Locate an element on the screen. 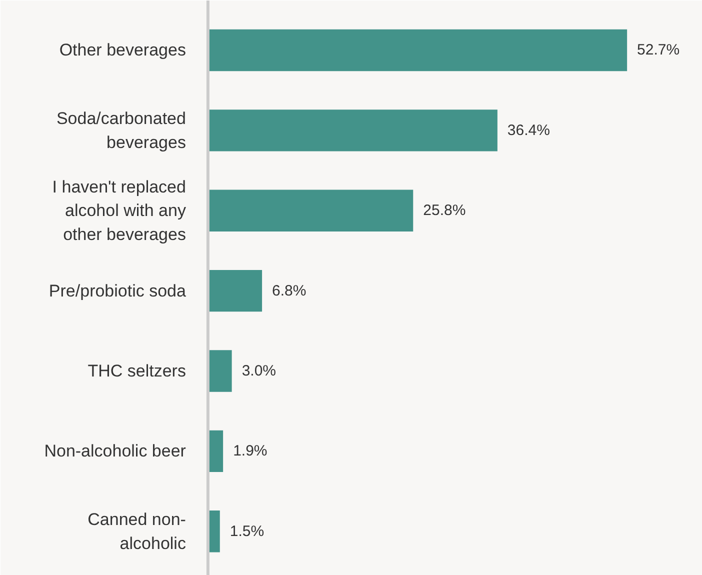  y-tick-label: Other beverages is located at coordinates (122, 50).